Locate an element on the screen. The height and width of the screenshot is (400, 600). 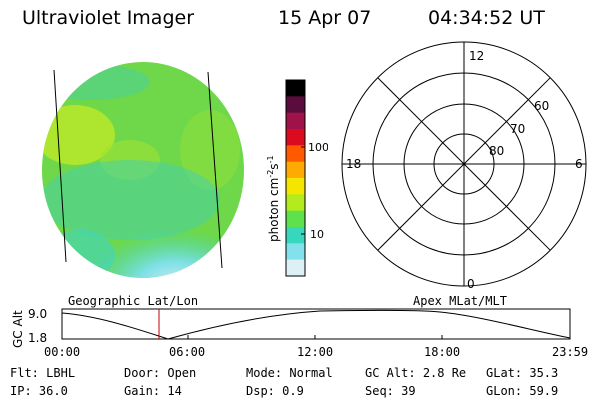
status-gain: Gain: 14 is located at coordinates (153, 391).